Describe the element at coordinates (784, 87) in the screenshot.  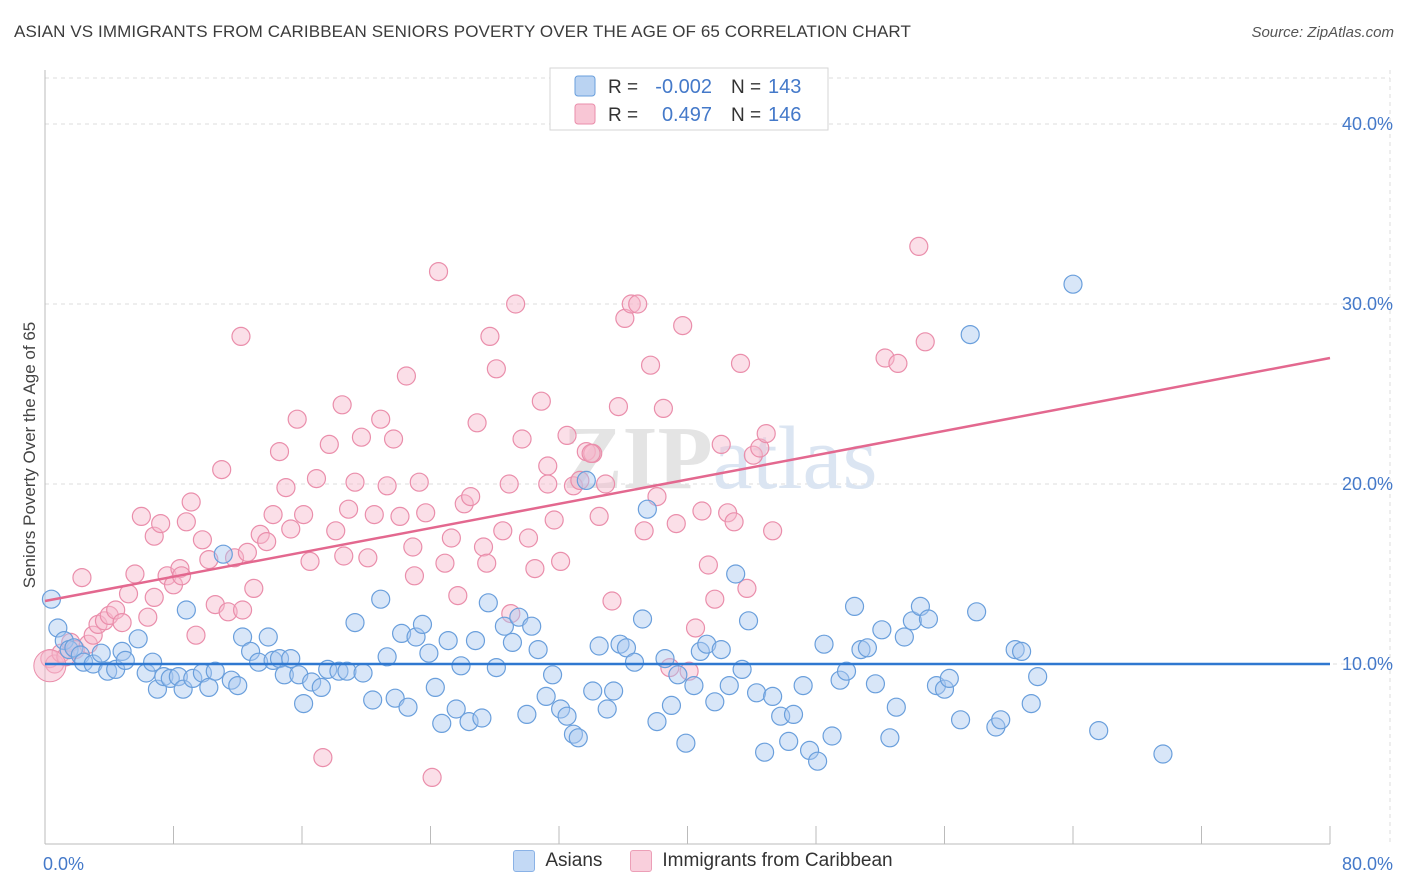
I see `stats-n-value: 143` at that location.